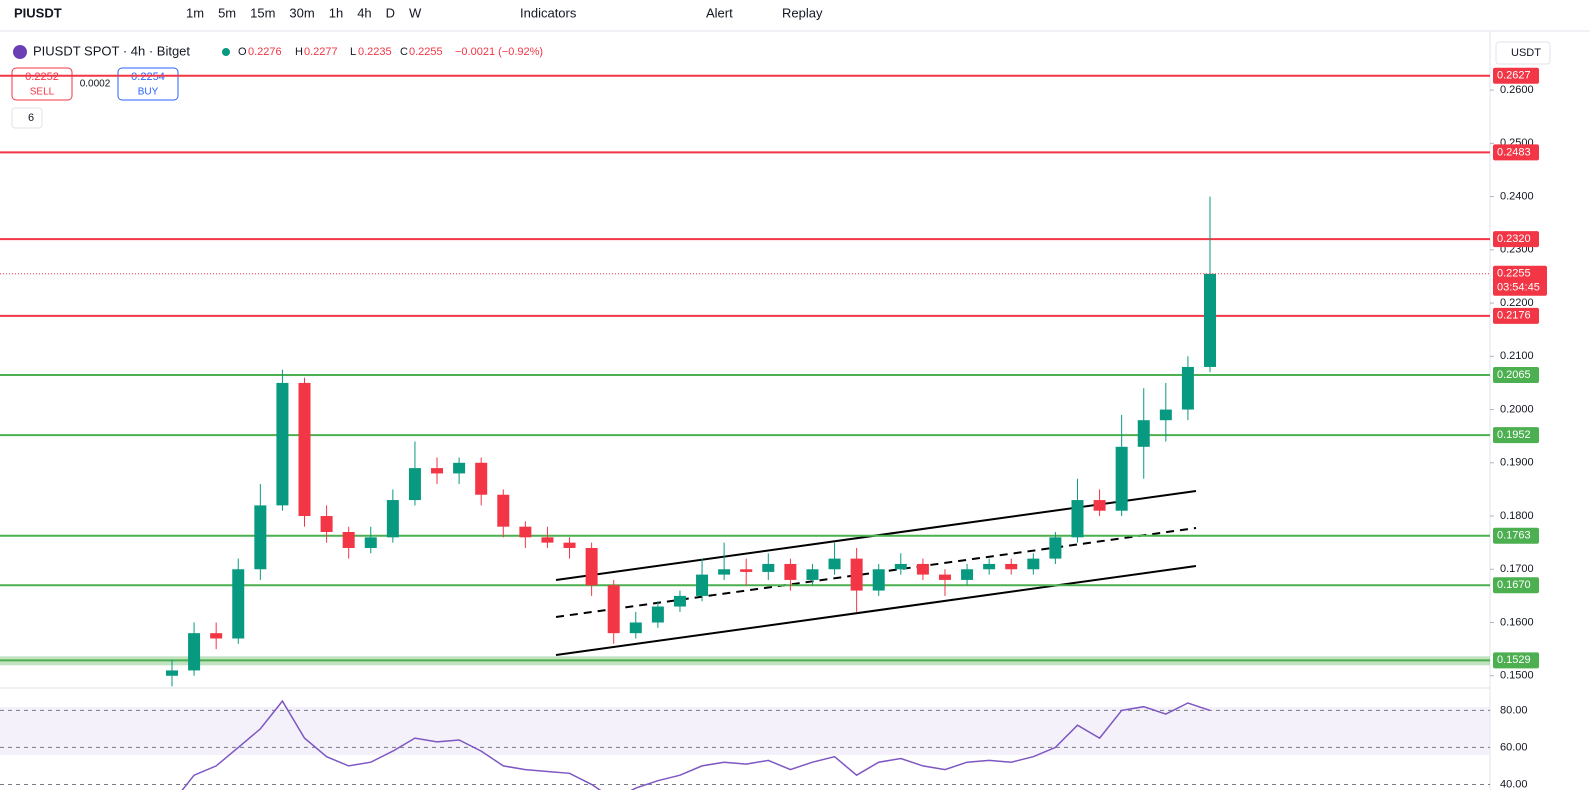 Image resolution: width=1590 pixels, height=790 pixels. What do you see at coordinates (426, 52) in the screenshot?
I see `close-value: 0.2255` at bounding box center [426, 52].